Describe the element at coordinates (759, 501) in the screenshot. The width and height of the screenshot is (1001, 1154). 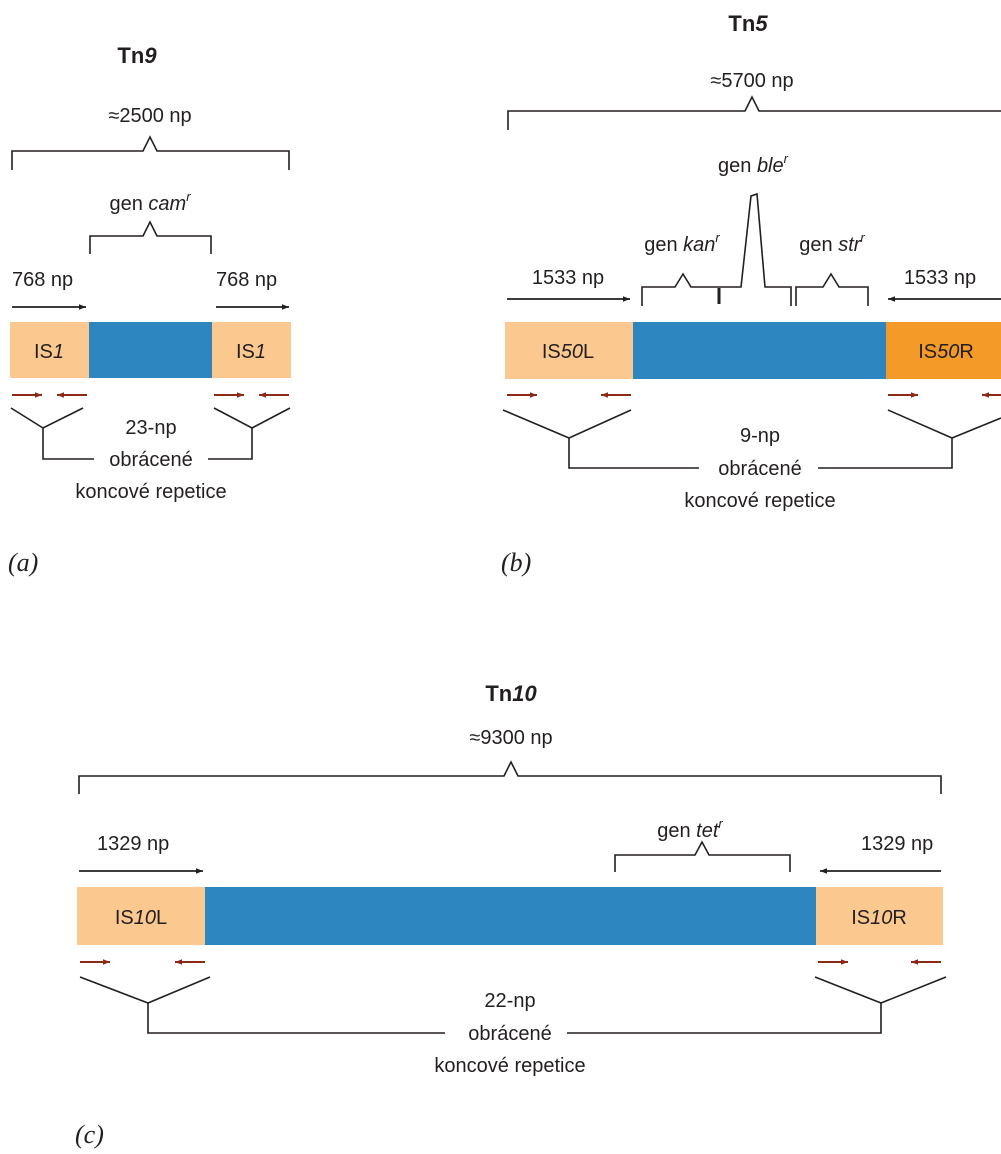
I see `panel-b-repeat-line3: koncové repetice` at that location.